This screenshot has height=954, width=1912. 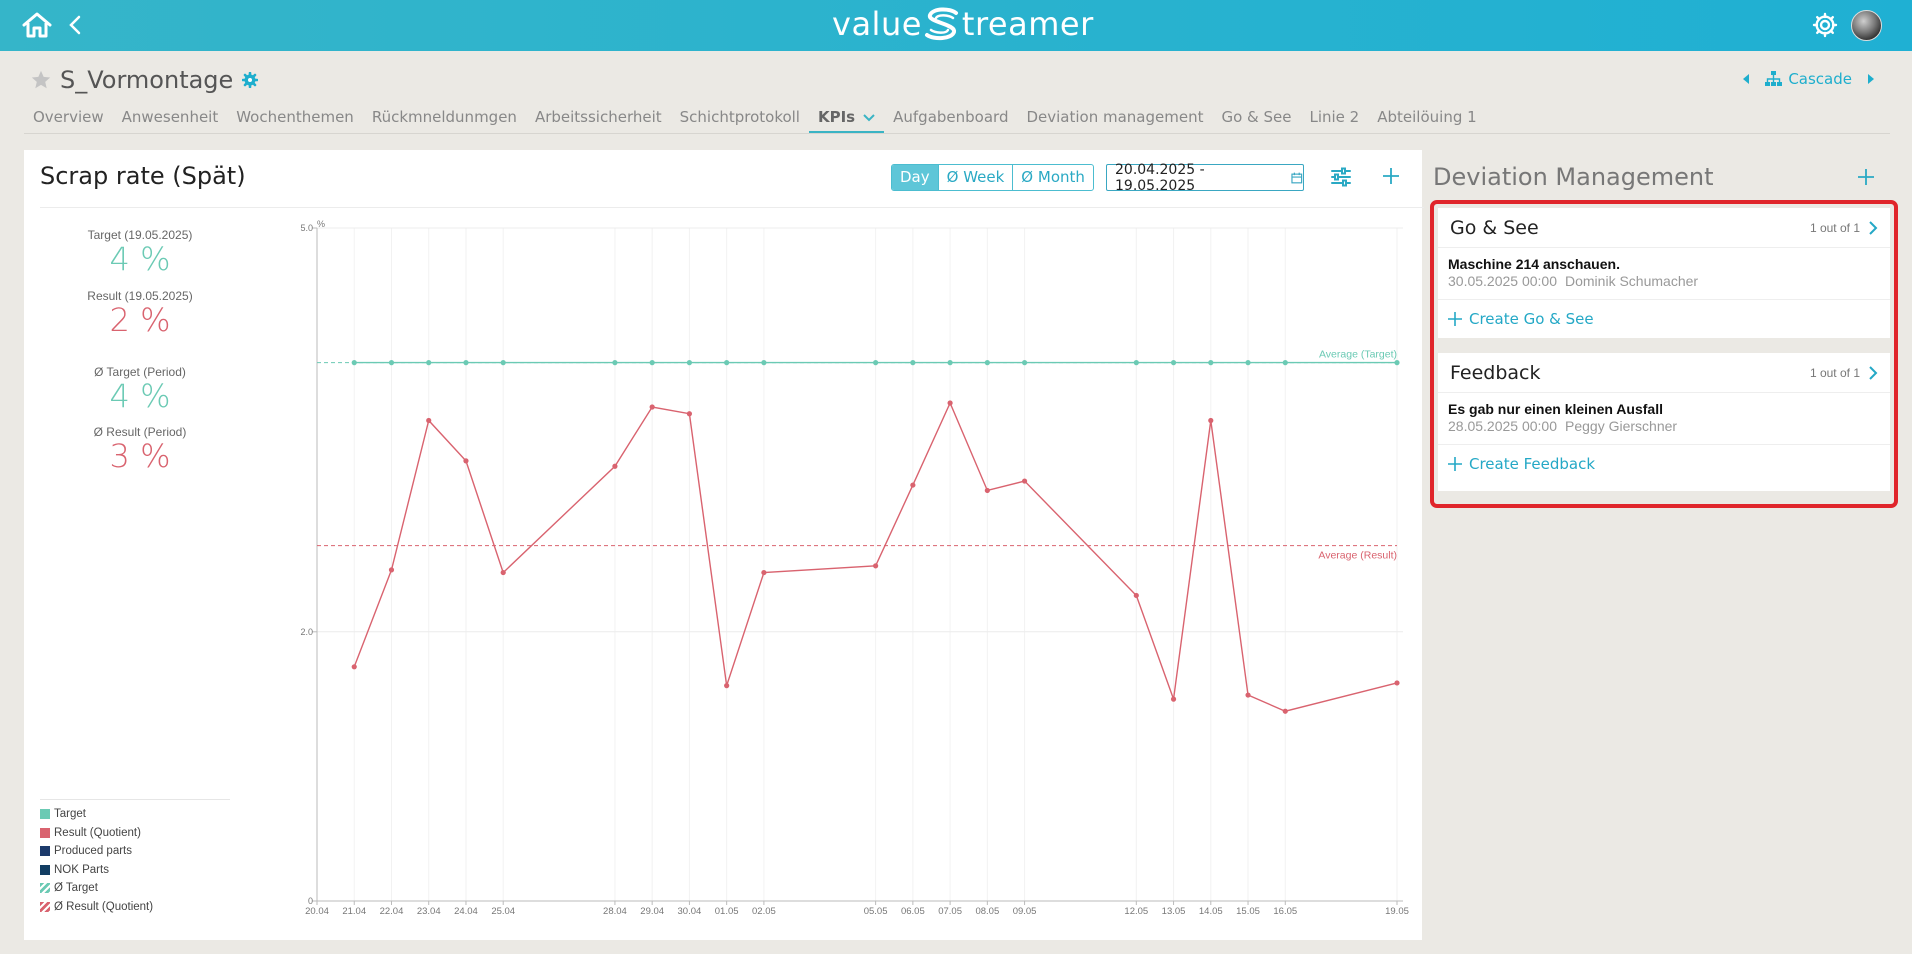 What do you see at coordinates (317, 911) in the screenshot?
I see `x-tick-label: 20.04` at bounding box center [317, 911].